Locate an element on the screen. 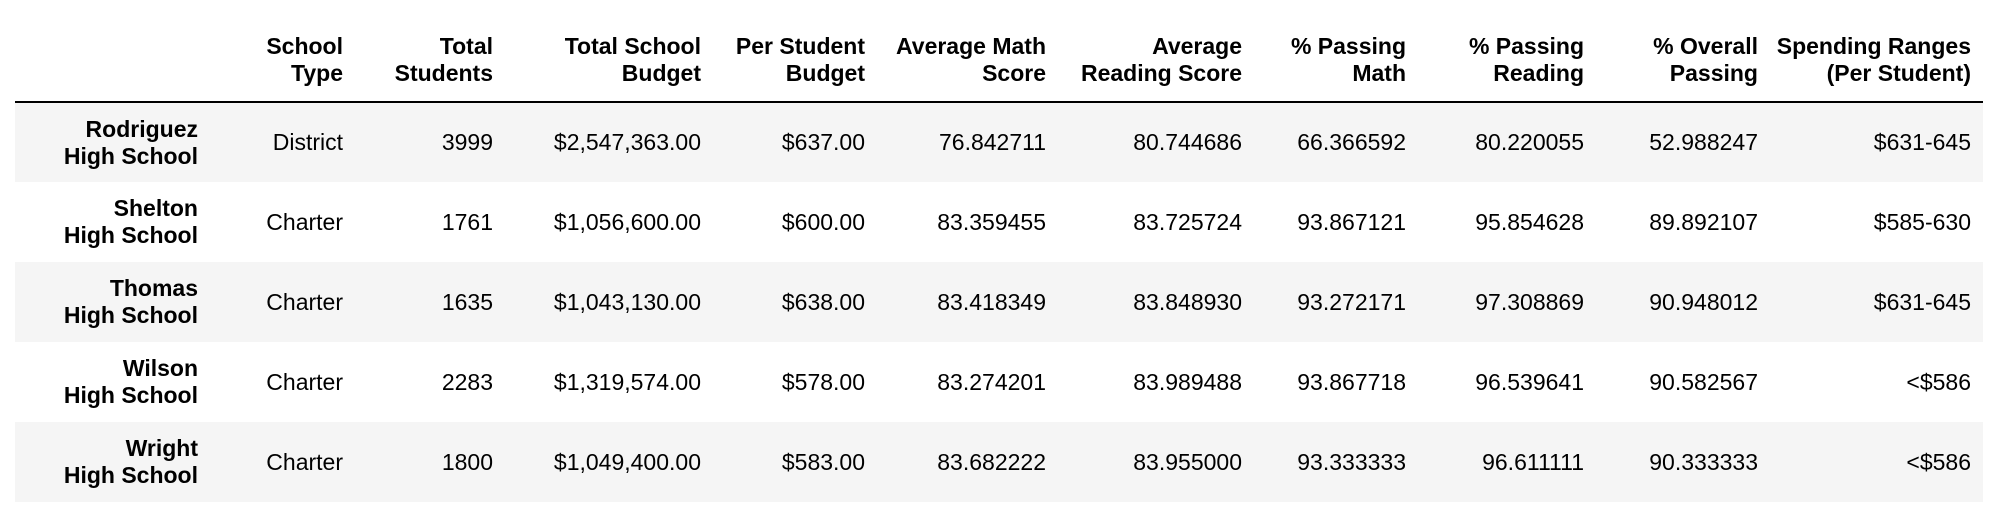 The width and height of the screenshot is (2007, 505). row-index-school: Shelton High School is located at coordinates (130, 221).